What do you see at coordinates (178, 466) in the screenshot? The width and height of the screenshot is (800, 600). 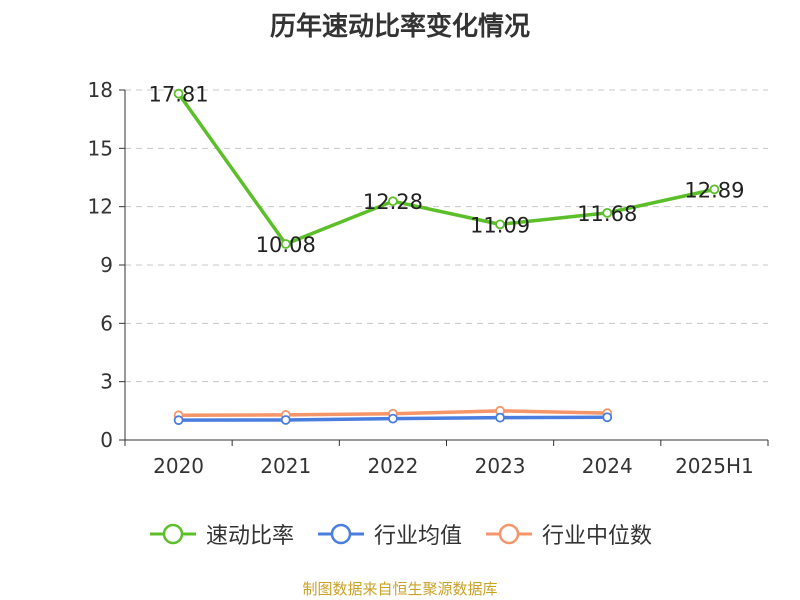 I see `x-tick-label: 2020` at bounding box center [178, 466].